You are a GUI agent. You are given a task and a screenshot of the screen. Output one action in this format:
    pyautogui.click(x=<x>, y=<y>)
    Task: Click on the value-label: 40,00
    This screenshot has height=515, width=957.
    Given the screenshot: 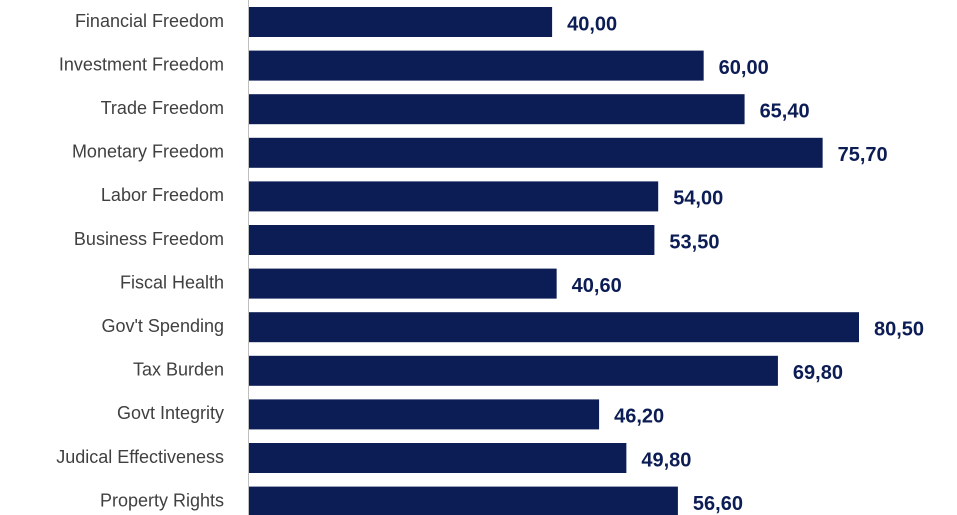 What is the action you would take?
    pyautogui.click(x=592, y=24)
    